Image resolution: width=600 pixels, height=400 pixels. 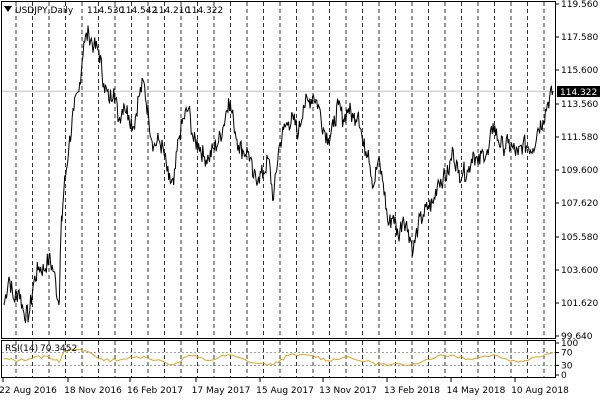 What do you see at coordinates (579, 304) in the screenshot?
I see `price-tick-label: 101.620` at bounding box center [579, 304].